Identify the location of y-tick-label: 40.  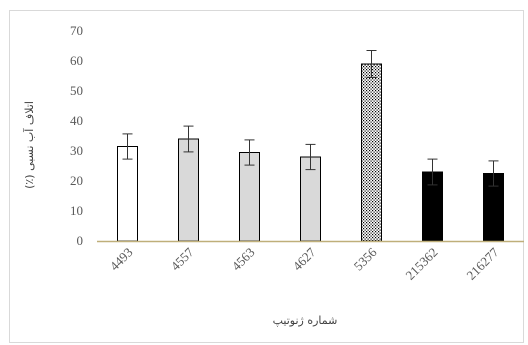
(76, 120).